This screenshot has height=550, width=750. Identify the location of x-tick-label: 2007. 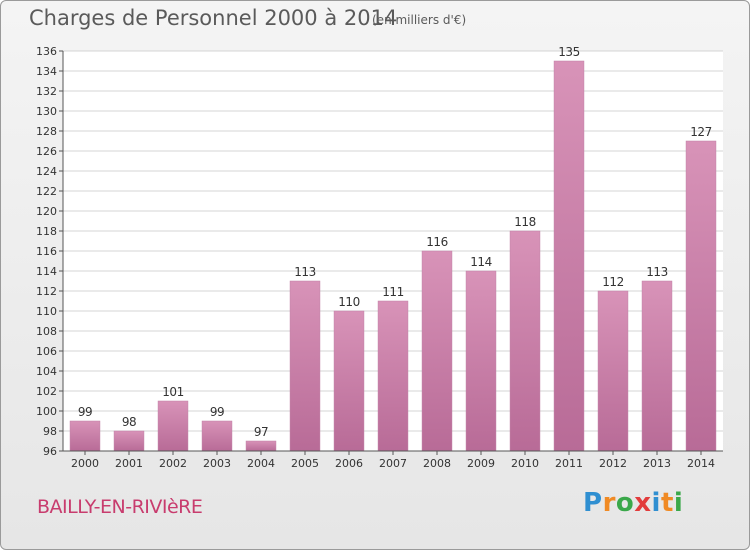
(393, 463).